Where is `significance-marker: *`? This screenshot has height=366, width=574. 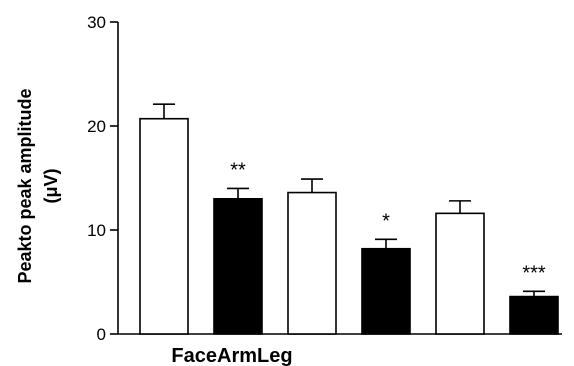 significance-marker: * is located at coordinates (386, 221).